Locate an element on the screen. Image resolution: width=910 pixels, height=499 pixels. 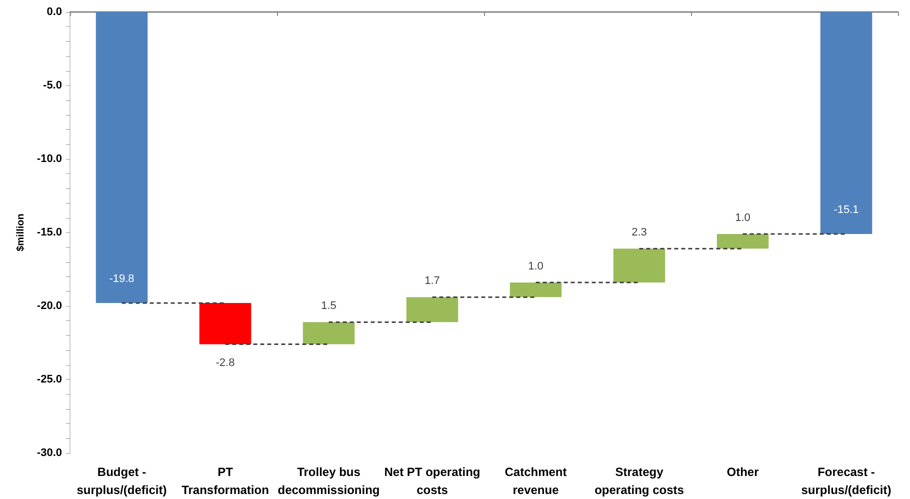
y-tick-label: -5.0 is located at coordinates (52, 86).